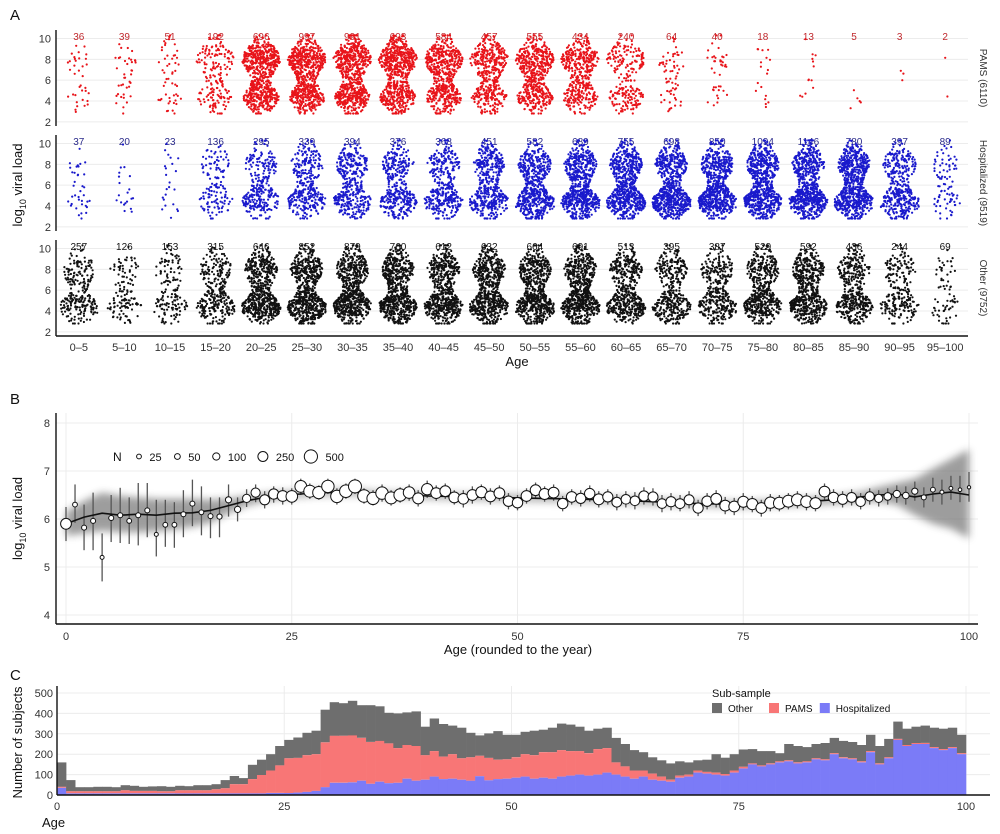 The width and height of the screenshot is (1000, 834). I want to click on panel-label-a: A, so click(15, 15).